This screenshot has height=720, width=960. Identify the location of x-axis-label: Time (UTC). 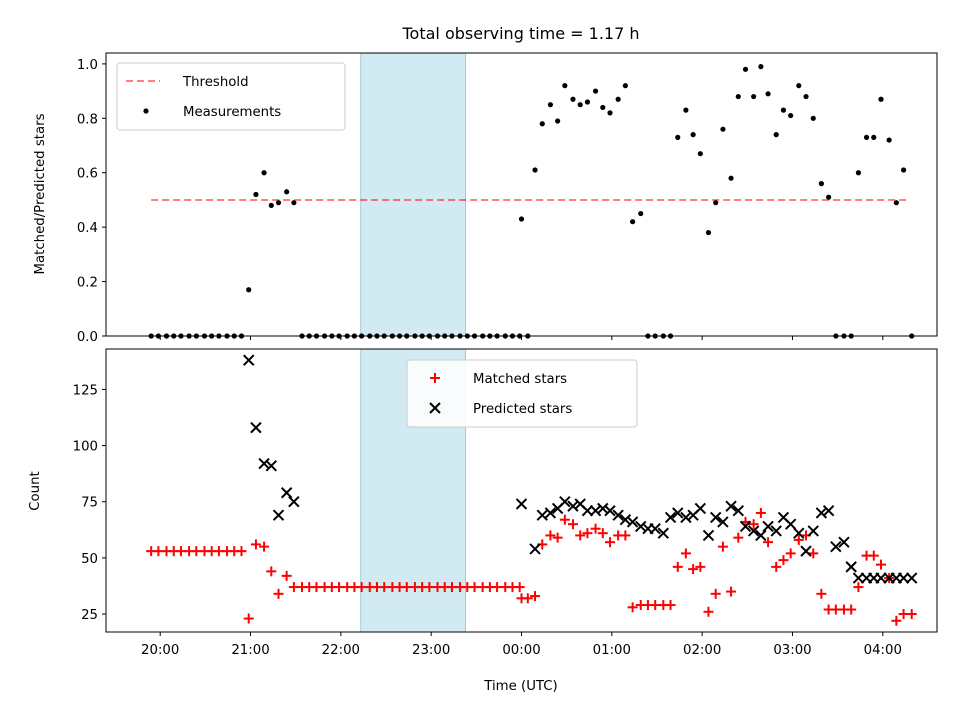
(520, 686).